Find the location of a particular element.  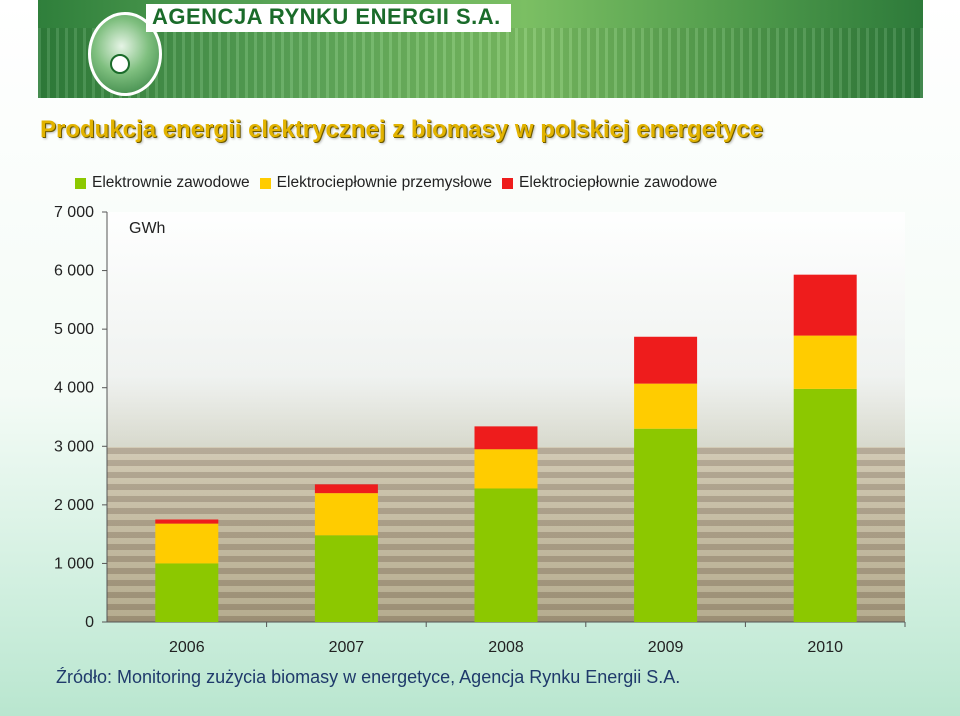

legend-item-elektrocieplownie-zawodowe: Elektrociepłownie zawodowe is located at coordinates (609, 183).